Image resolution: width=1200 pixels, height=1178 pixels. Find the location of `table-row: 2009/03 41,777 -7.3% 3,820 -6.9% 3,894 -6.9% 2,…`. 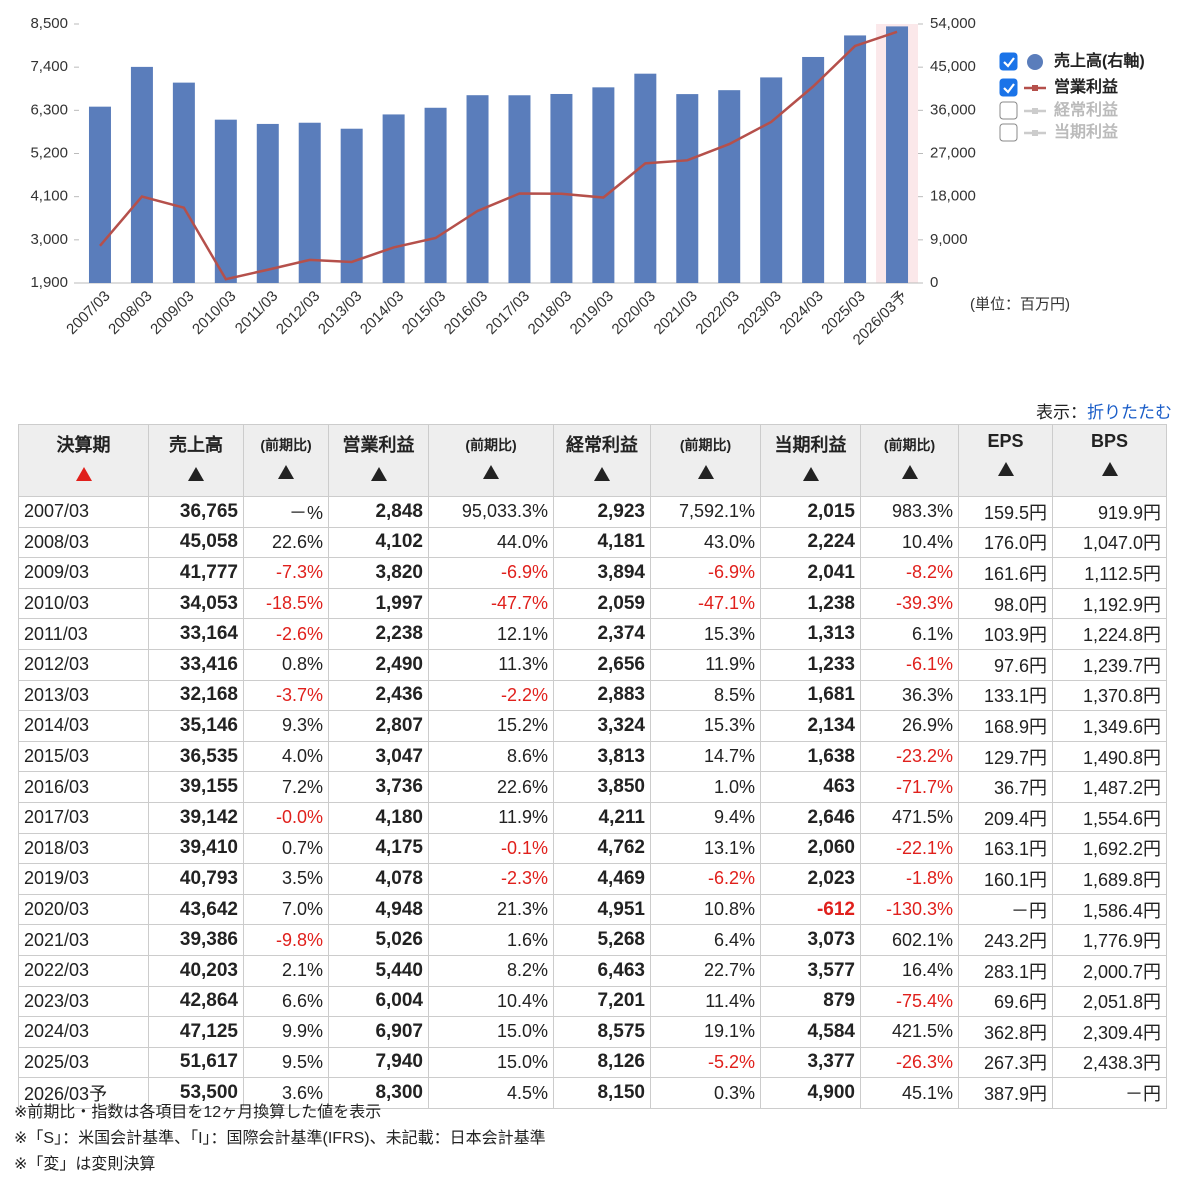

table-row: 2009/03 41,777 -7.3% 3,820 -6.9% 3,894 -6.9% 2,… is located at coordinates (592, 573).